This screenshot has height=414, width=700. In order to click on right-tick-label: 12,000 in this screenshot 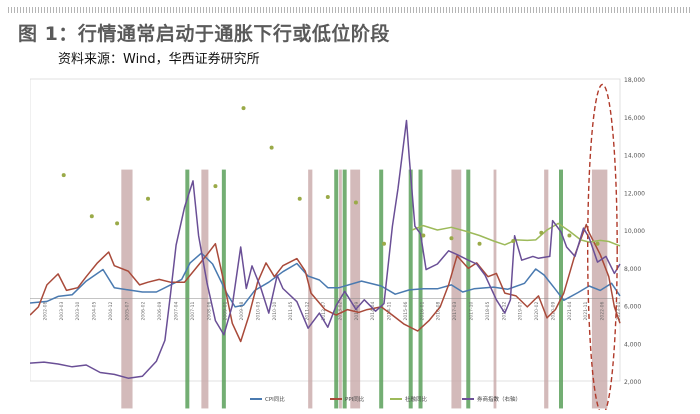, I will do `click(634, 193)`.